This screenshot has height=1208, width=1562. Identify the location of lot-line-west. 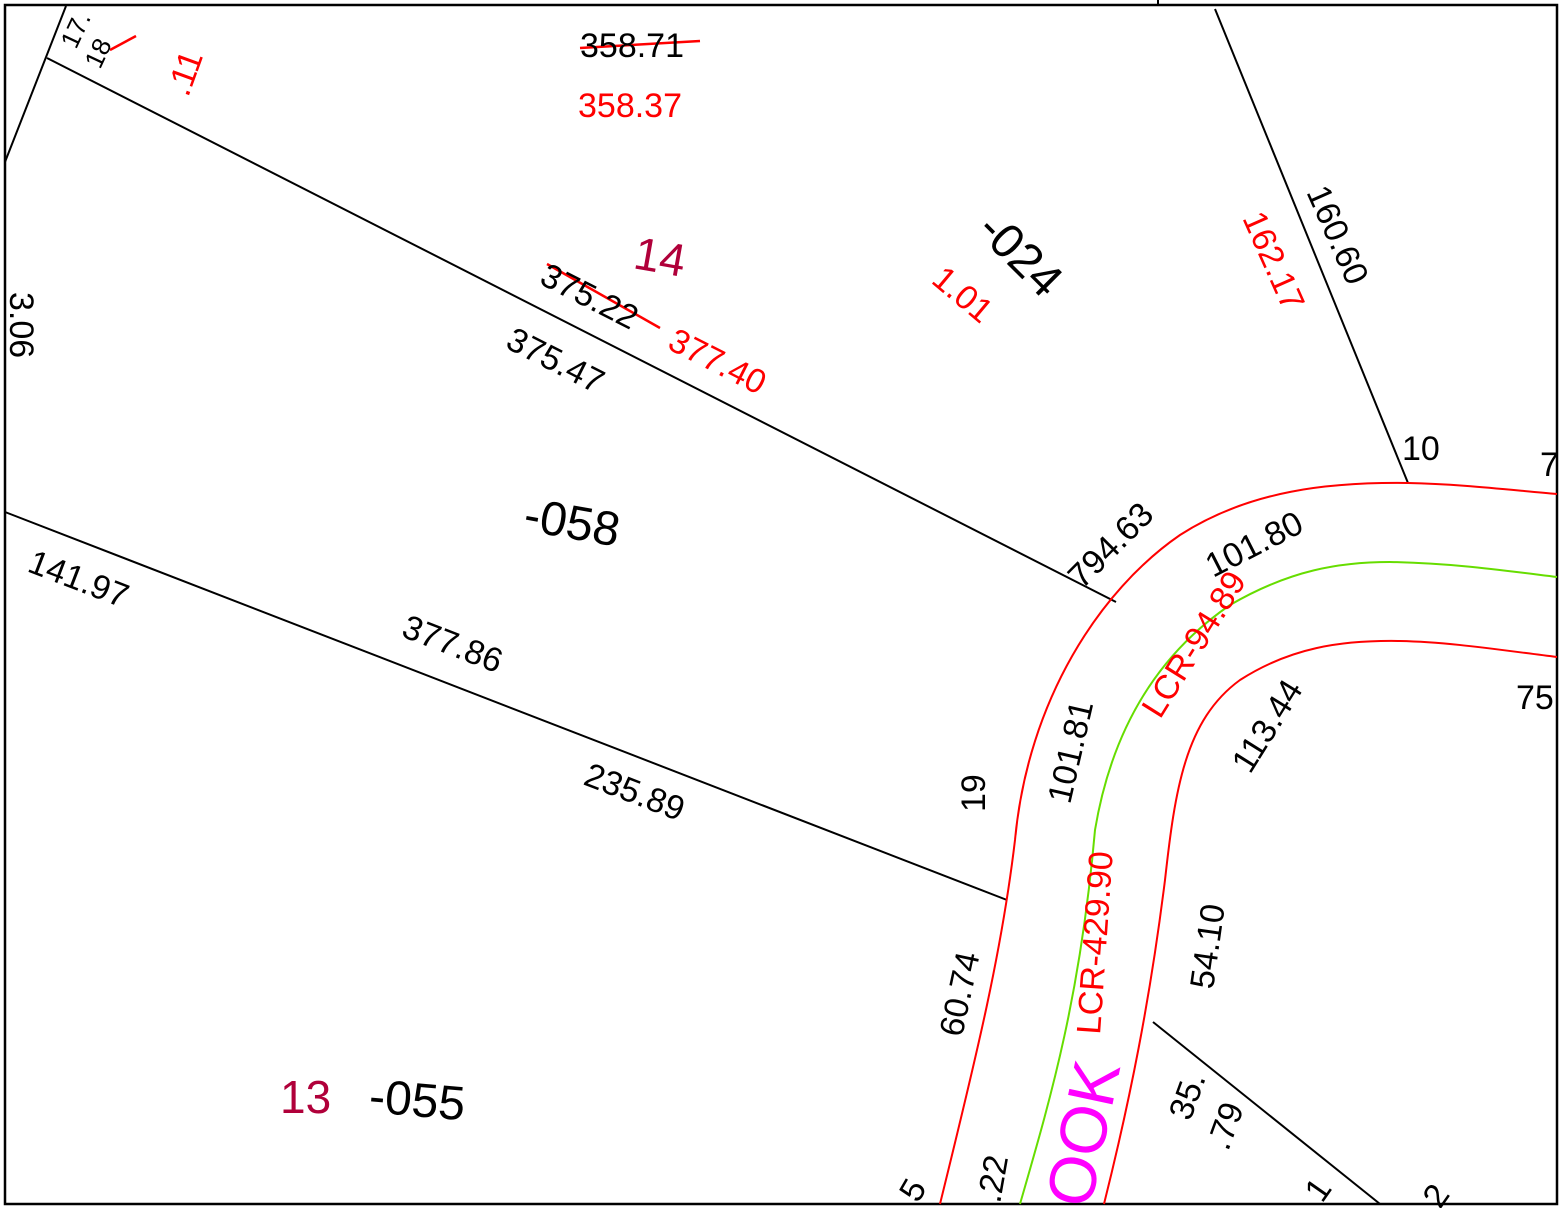
(35, 84).